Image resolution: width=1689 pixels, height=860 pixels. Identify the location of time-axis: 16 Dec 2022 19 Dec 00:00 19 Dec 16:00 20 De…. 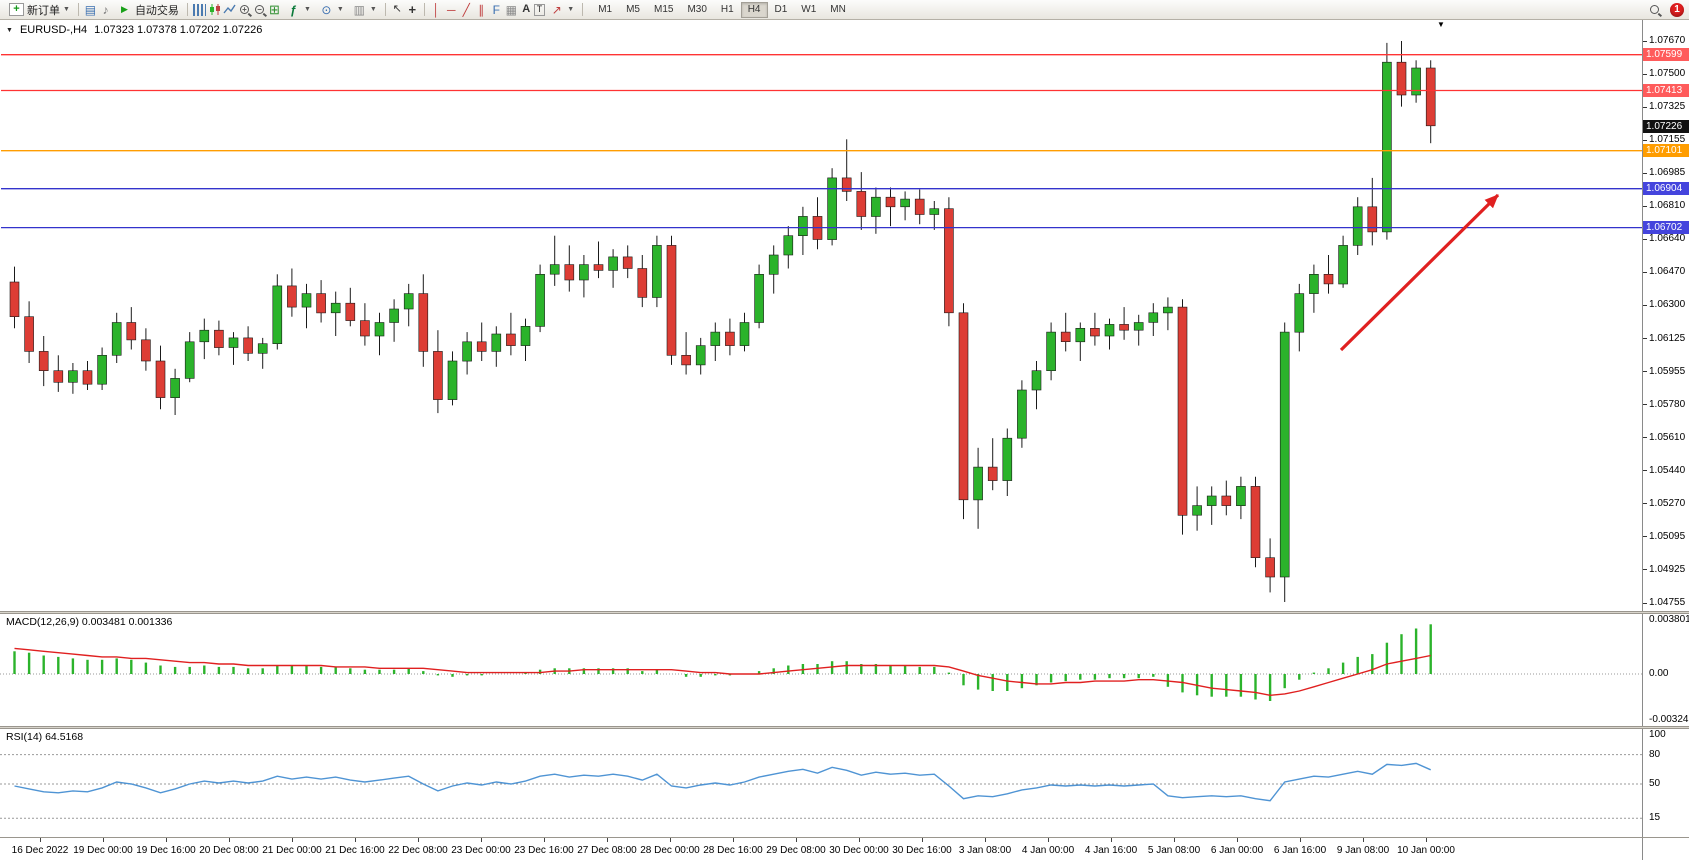
(821, 849).